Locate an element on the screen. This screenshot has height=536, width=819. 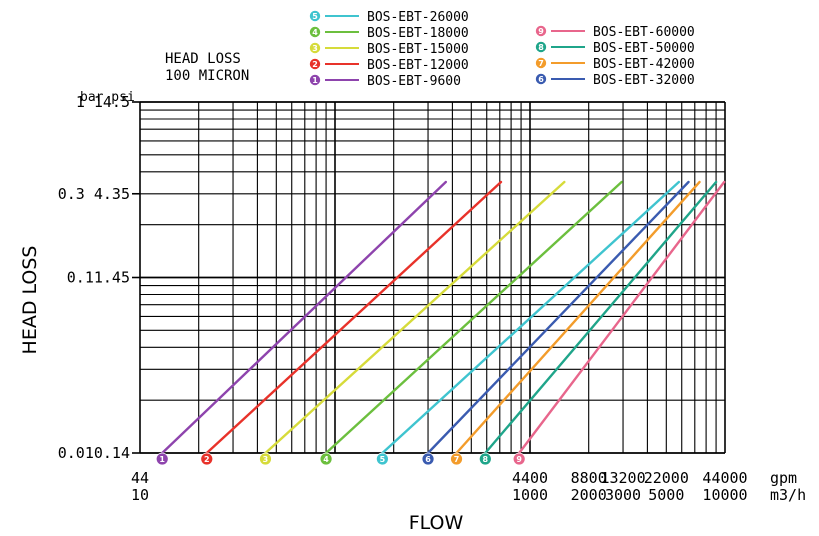
x-tick-label-m3h: 10000 is located at coordinates (724, 495).